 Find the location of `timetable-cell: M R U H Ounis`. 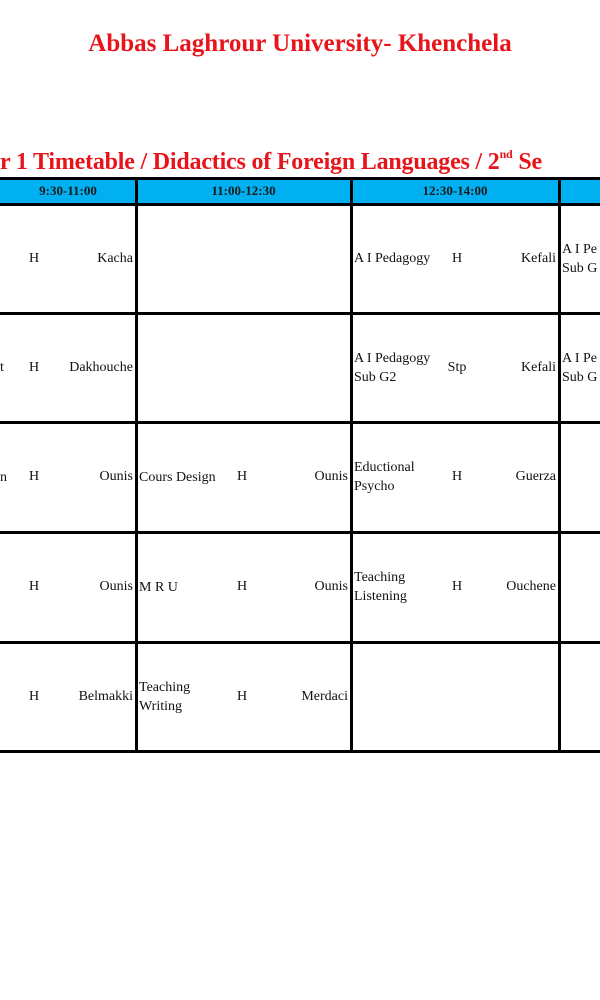

timetable-cell: M R U H Ounis is located at coordinates (243, 587).